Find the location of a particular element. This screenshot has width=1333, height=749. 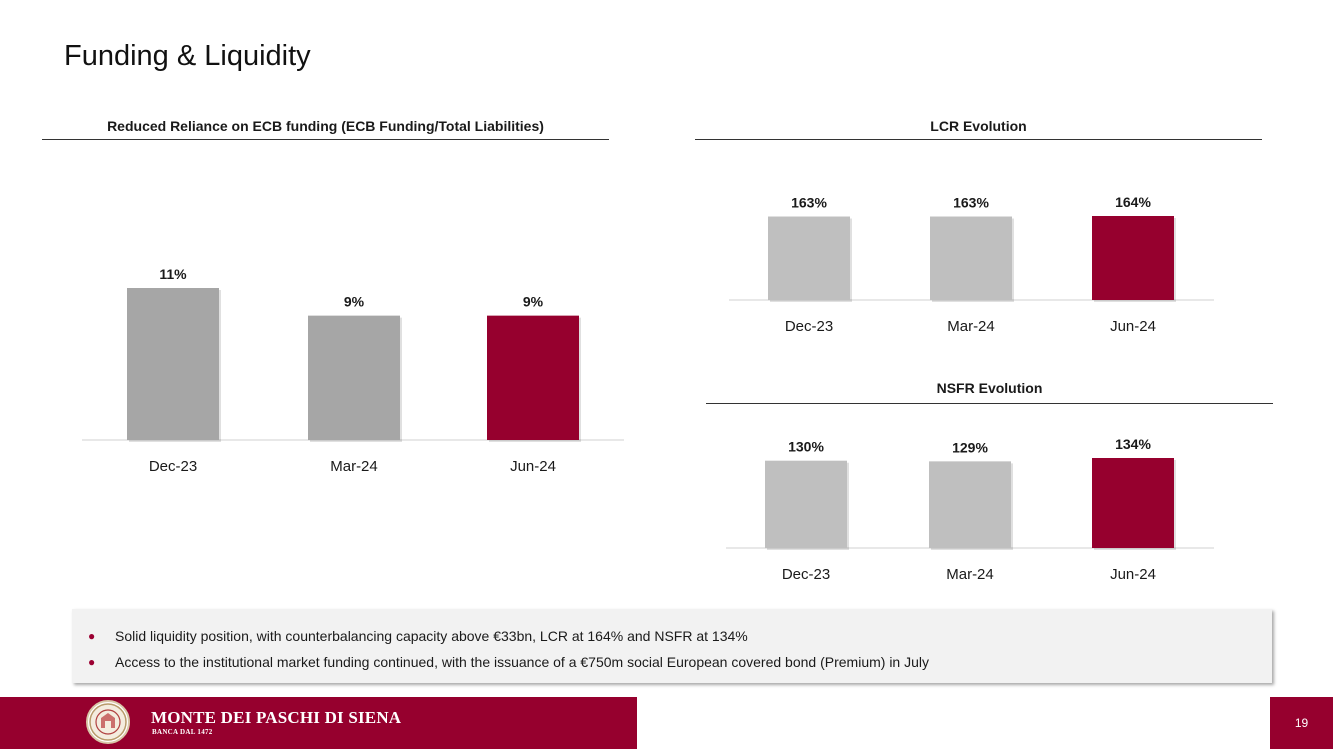

lcr-chart: 163% Dec-23 163% Mar-24 164% Jun-24 is located at coordinates (971, 264).